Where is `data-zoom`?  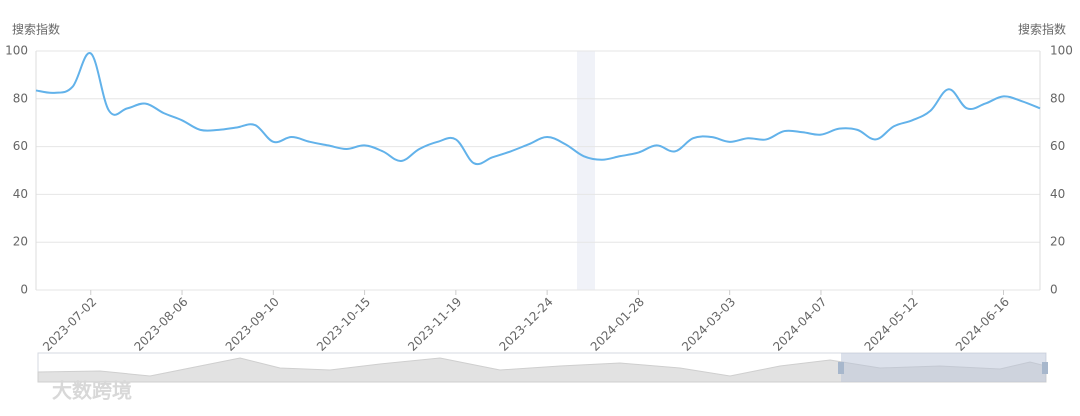 data-zoom is located at coordinates (542, 367).